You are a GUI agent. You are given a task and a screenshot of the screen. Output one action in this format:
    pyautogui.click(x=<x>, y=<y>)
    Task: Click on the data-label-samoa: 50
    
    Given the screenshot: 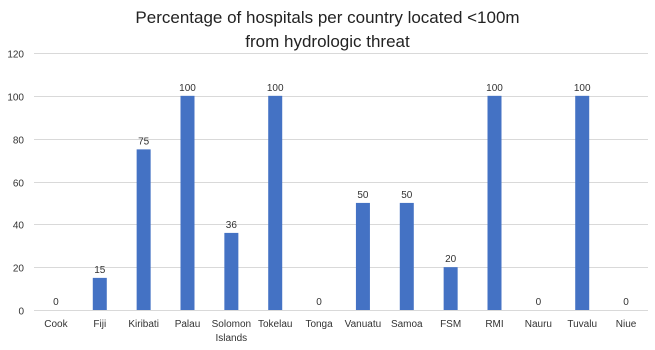 What is the action you would take?
    pyautogui.click(x=407, y=195)
    